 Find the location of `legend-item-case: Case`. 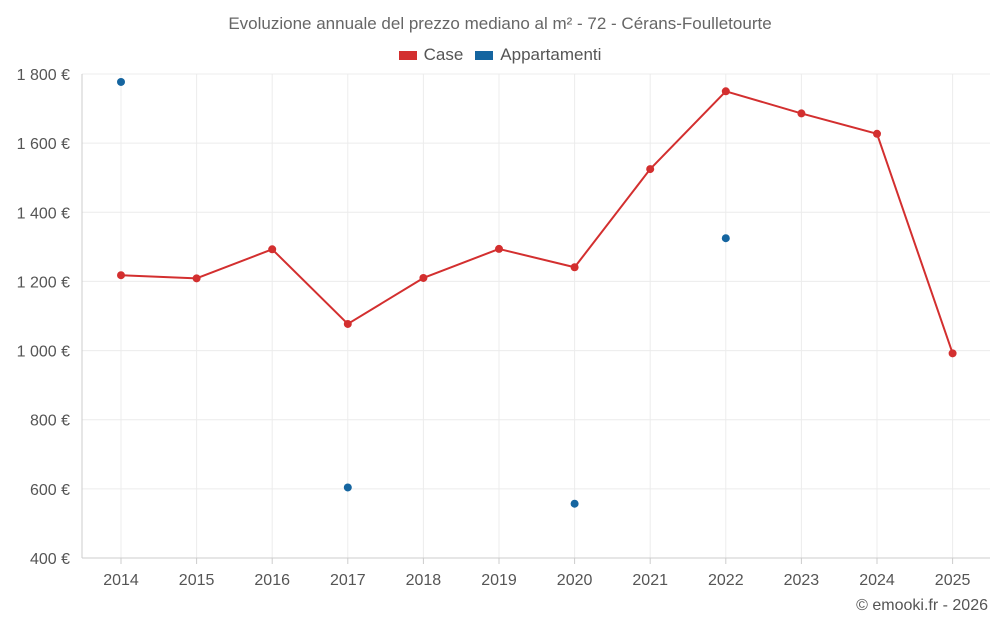

legend-item-case: Case is located at coordinates (431, 55).